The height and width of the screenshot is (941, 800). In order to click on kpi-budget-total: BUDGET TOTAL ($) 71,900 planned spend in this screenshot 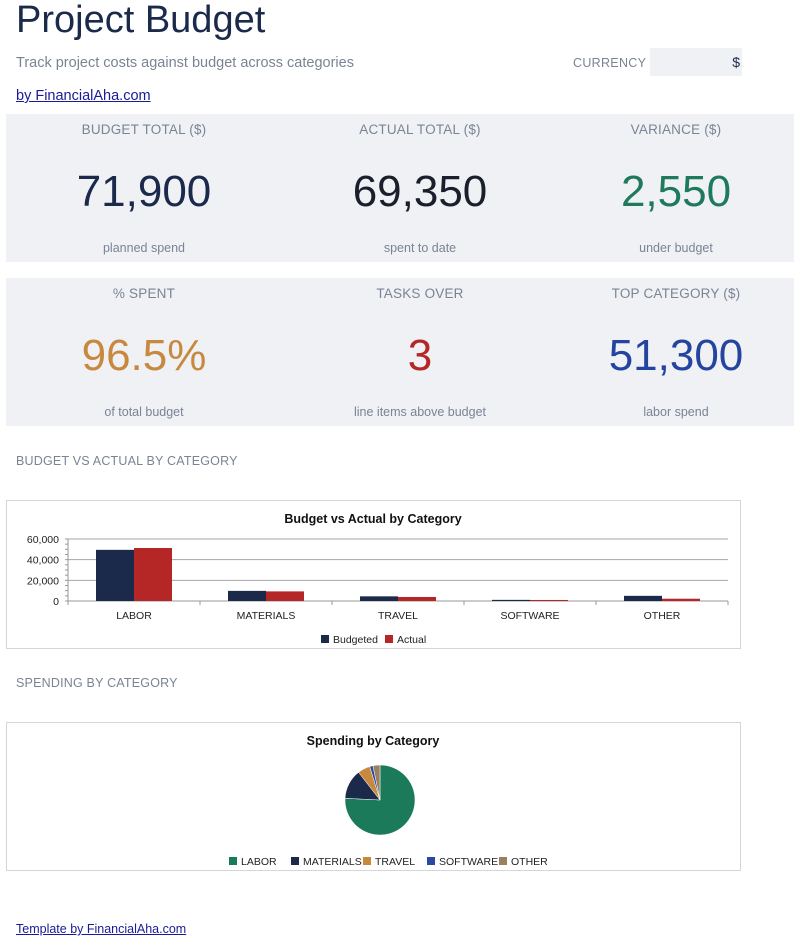, I will do `click(144, 188)`.